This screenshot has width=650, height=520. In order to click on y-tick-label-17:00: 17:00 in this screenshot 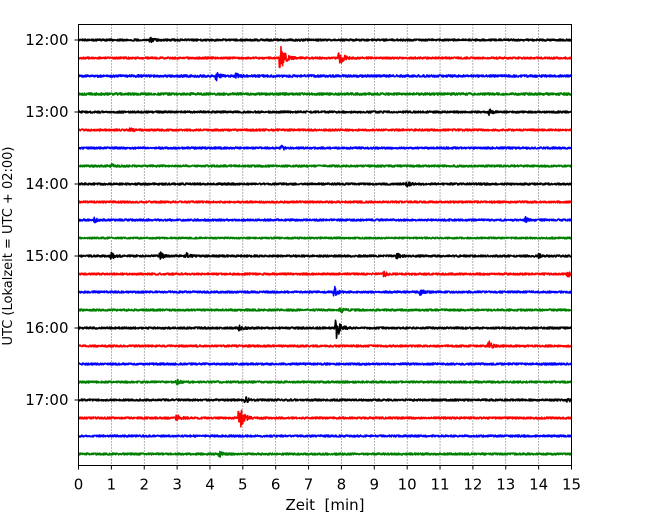, I will do `click(46, 400)`.